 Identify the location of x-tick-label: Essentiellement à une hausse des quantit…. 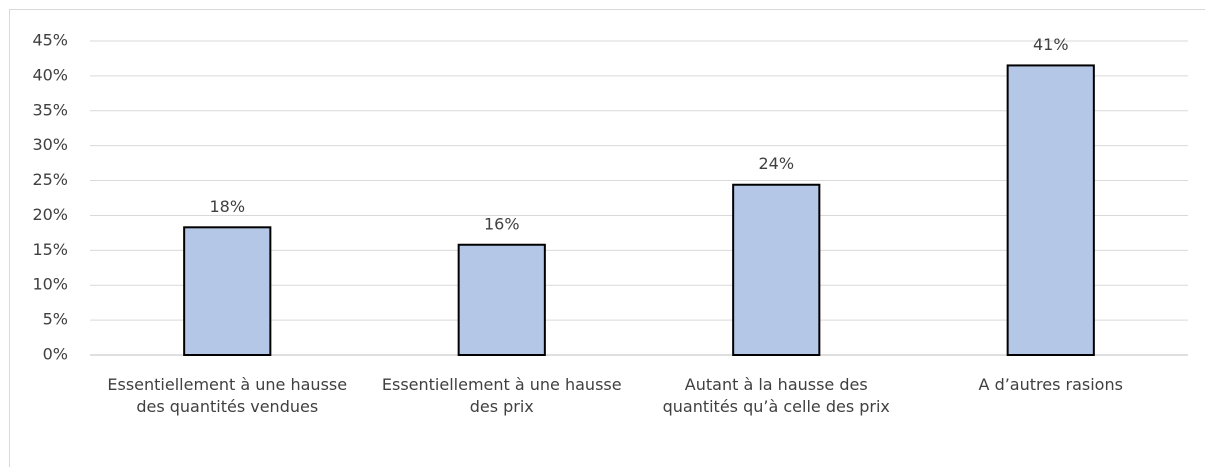
(227, 395).